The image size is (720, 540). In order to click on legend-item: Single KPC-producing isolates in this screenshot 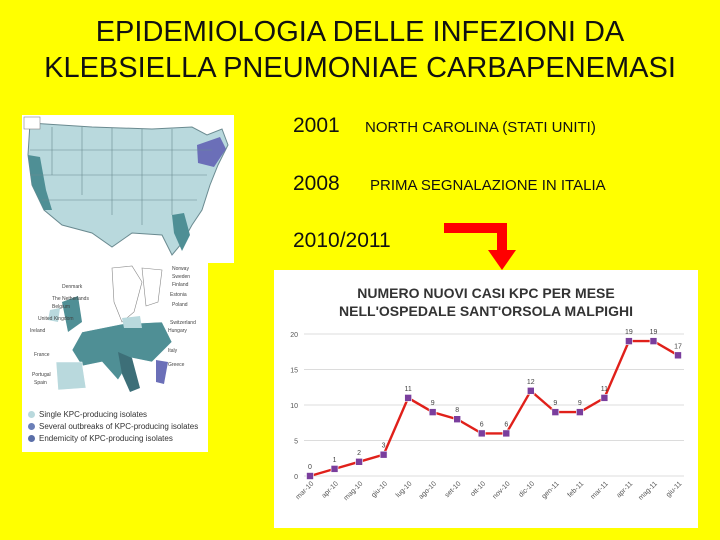, I will do `click(113, 414)`.